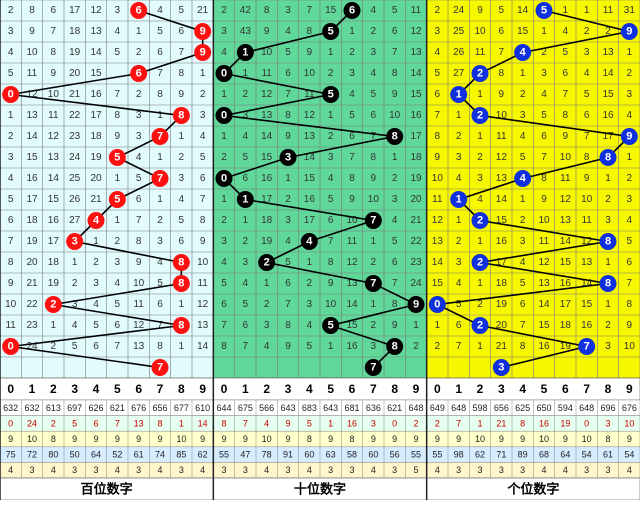 This screenshot has height=505, width=640. I want to click on cell-value: 21, so click(96, 199).